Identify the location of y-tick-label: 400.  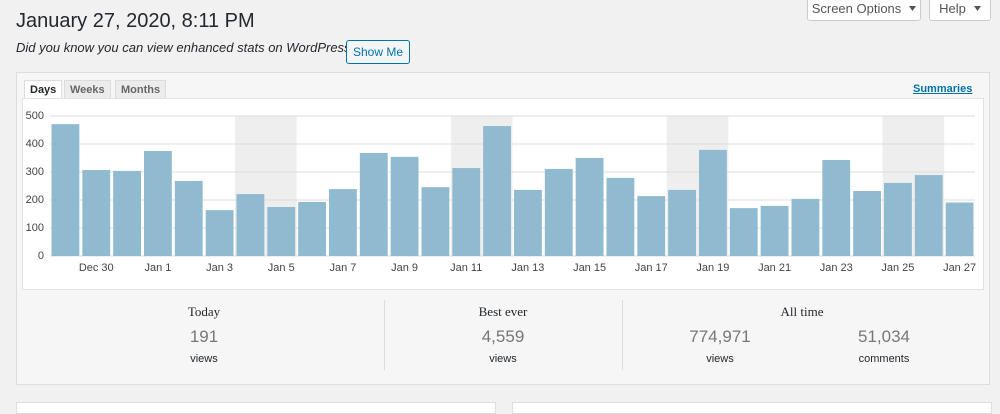
(35, 144).